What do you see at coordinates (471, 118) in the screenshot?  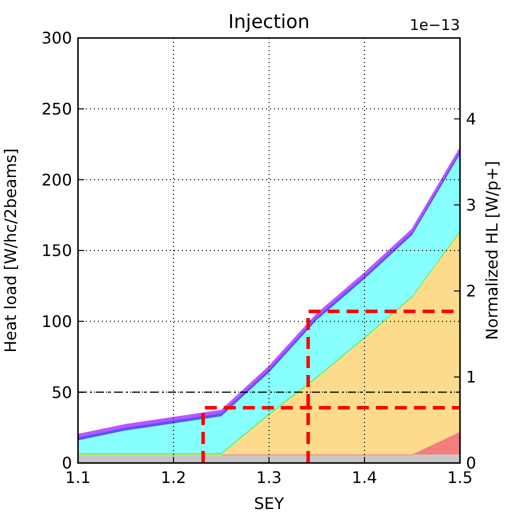 I see `y2-tick-label: 4` at bounding box center [471, 118].